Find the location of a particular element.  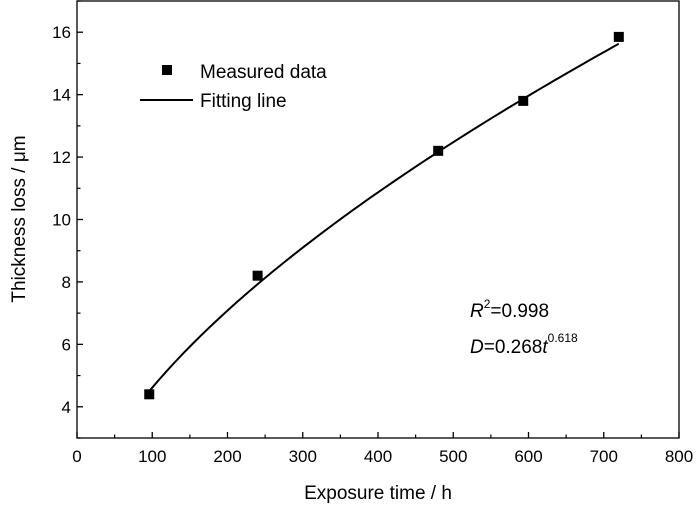

x-tick-label: 0 is located at coordinates (76, 456).